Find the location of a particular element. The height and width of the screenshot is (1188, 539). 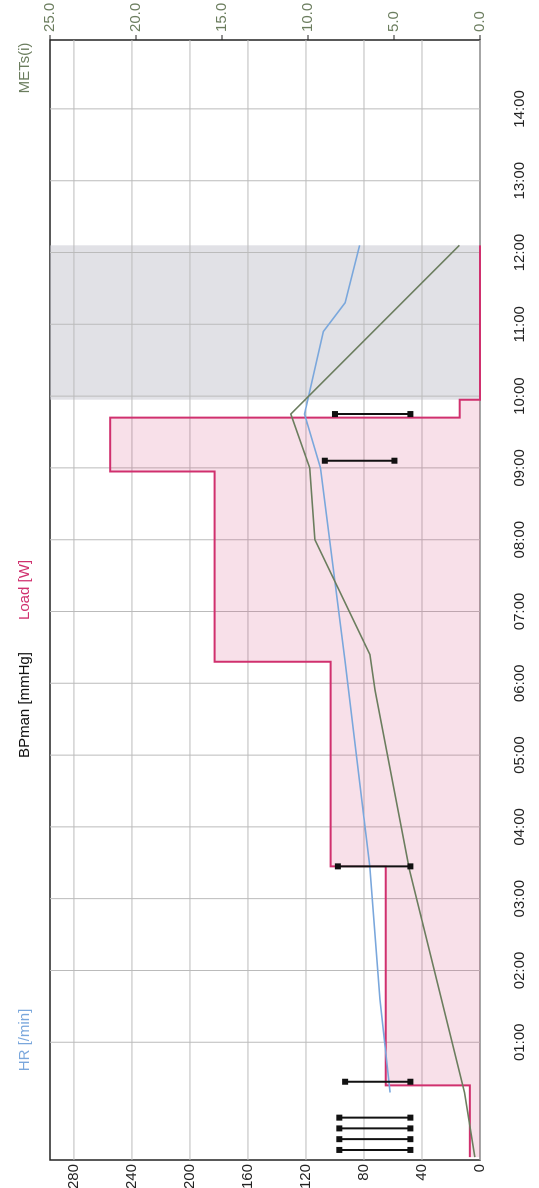

axis-title: HR [/min] is located at coordinates (24, 1040).